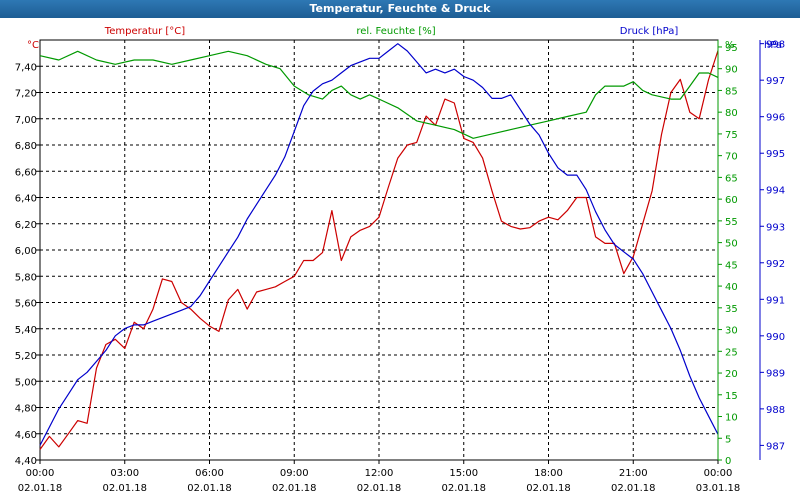 The image size is (800, 500). What do you see at coordinates (294, 473) in the screenshot?
I see `x-tick-time: 09:00` at bounding box center [294, 473].